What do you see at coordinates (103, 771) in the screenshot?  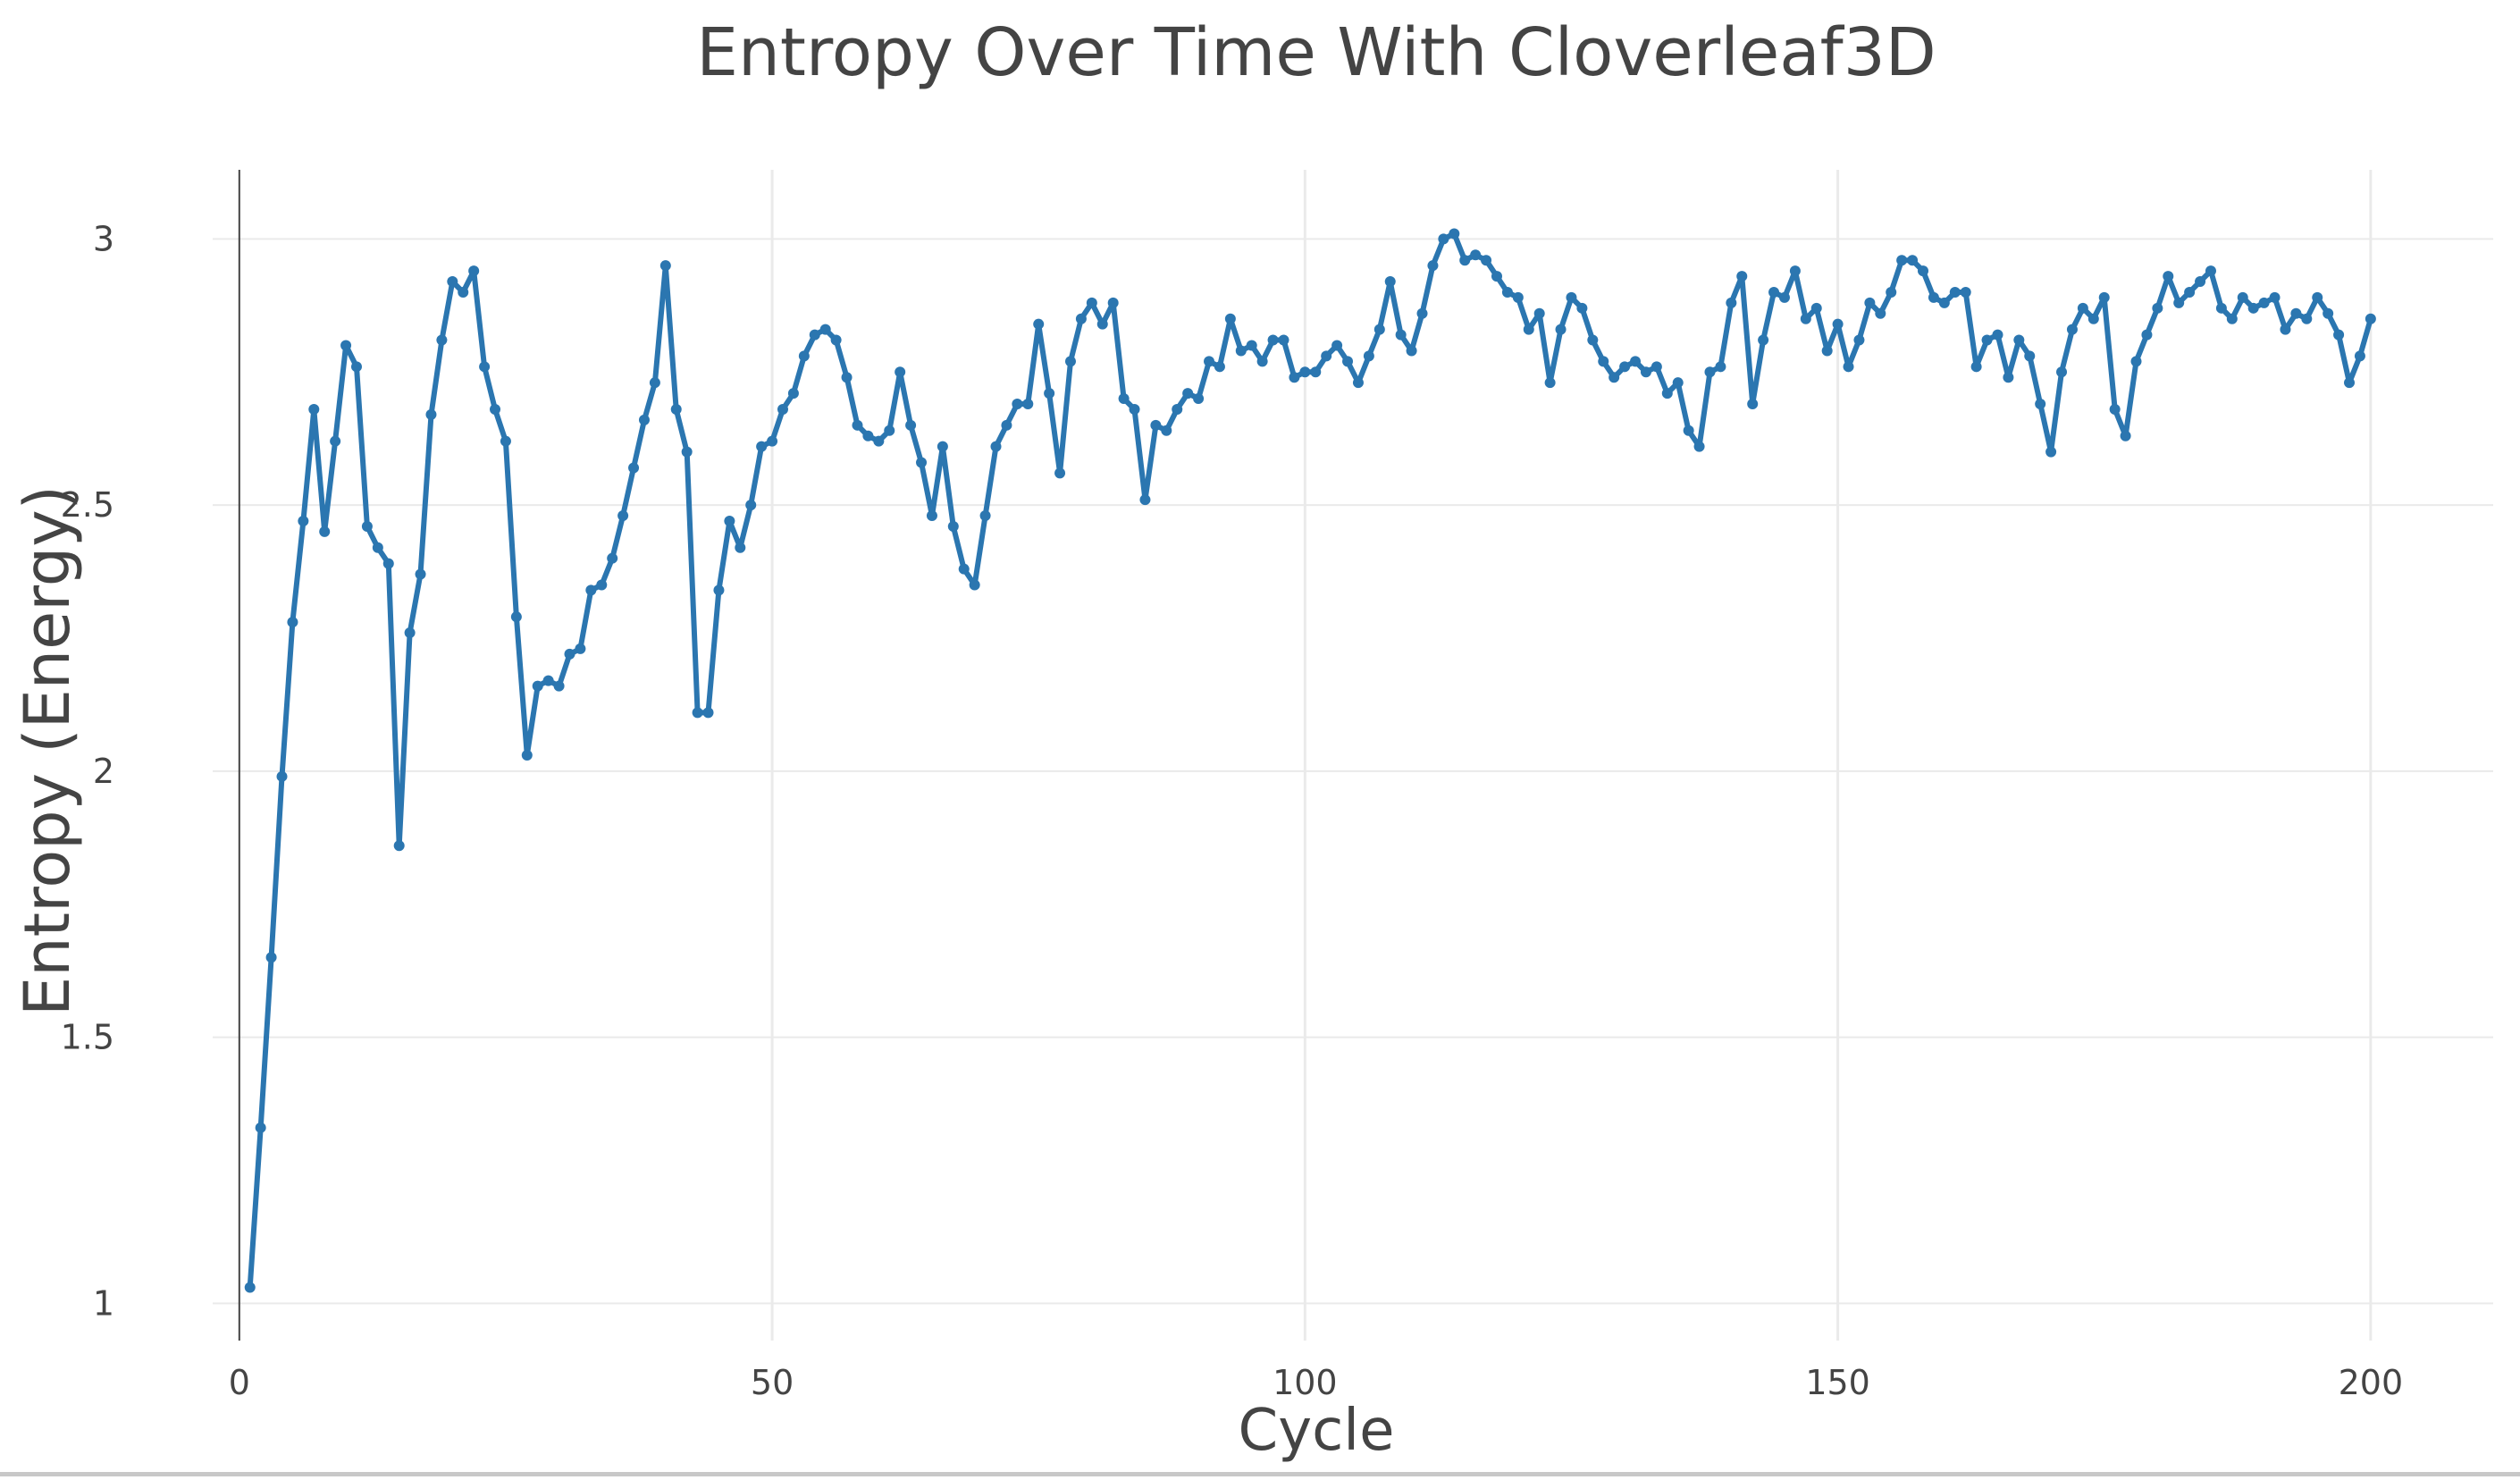 I see `y-tick-label: 2` at bounding box center [103, 771].